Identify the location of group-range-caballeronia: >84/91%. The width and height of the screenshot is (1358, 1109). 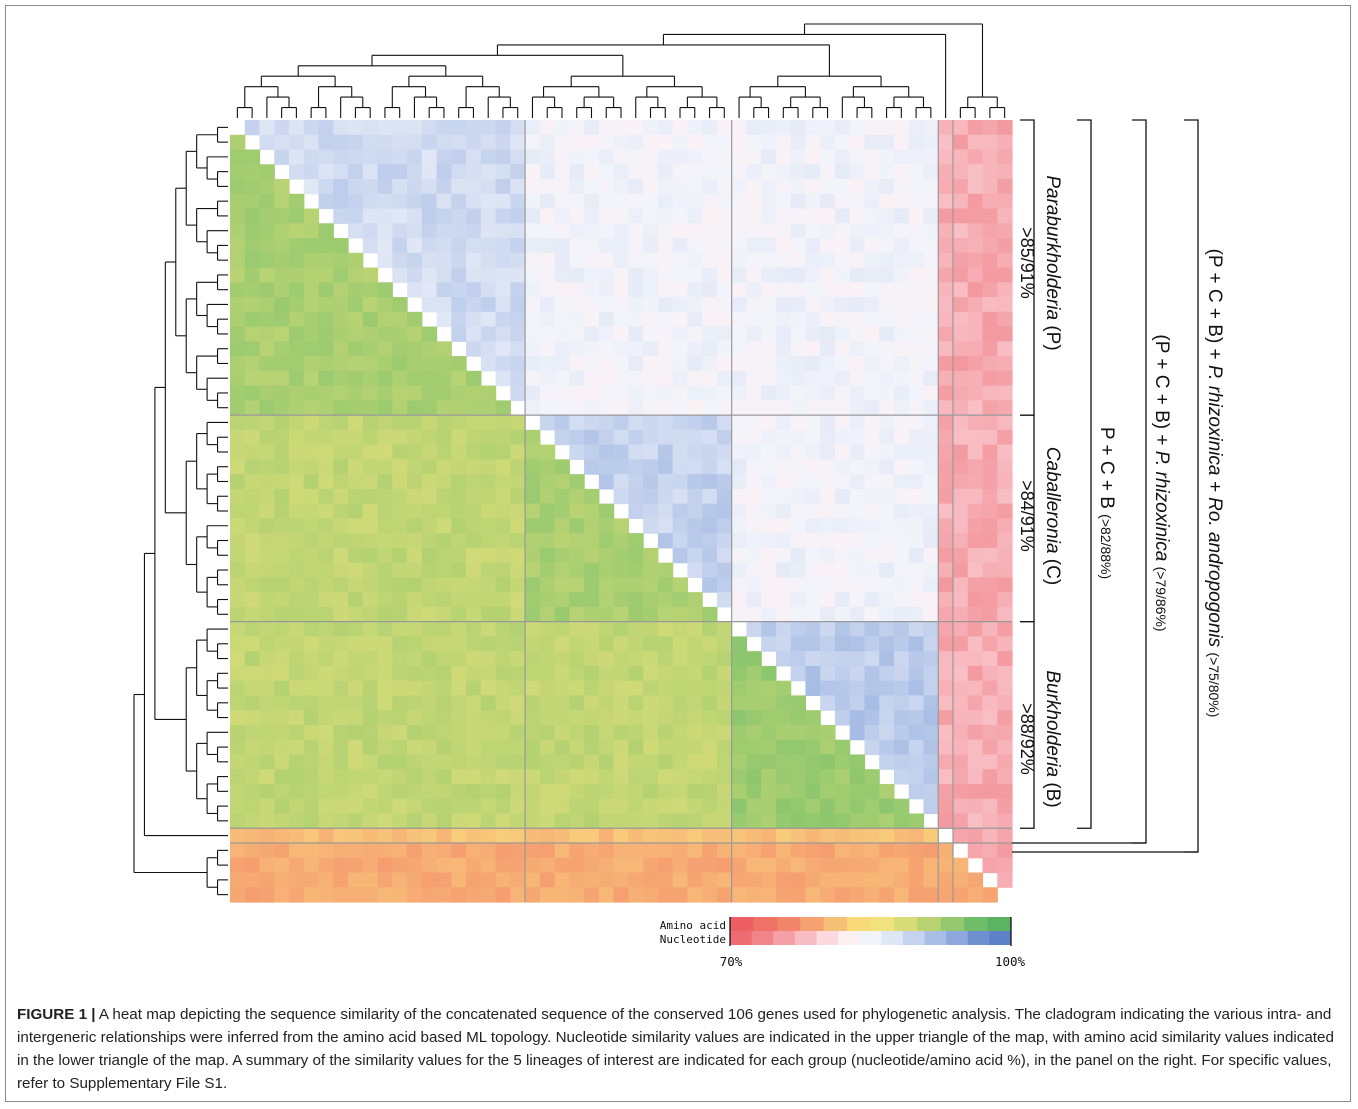
(1027, 516).